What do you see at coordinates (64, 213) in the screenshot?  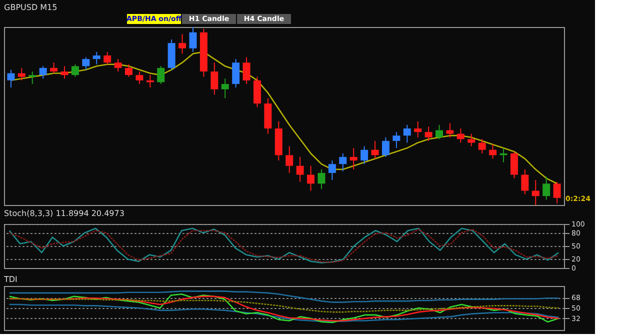 I see `chart-title: Stoch(8,3,3) 11.8994 20.4973` at bounding box center [64, 213].